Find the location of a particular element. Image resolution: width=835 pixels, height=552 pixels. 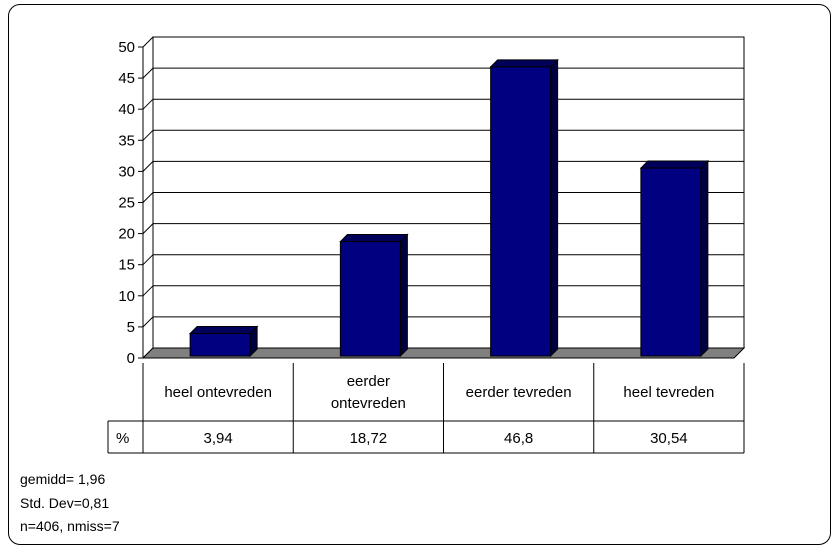

data-value-label: 46,8 is located at coordinates (518, 438).